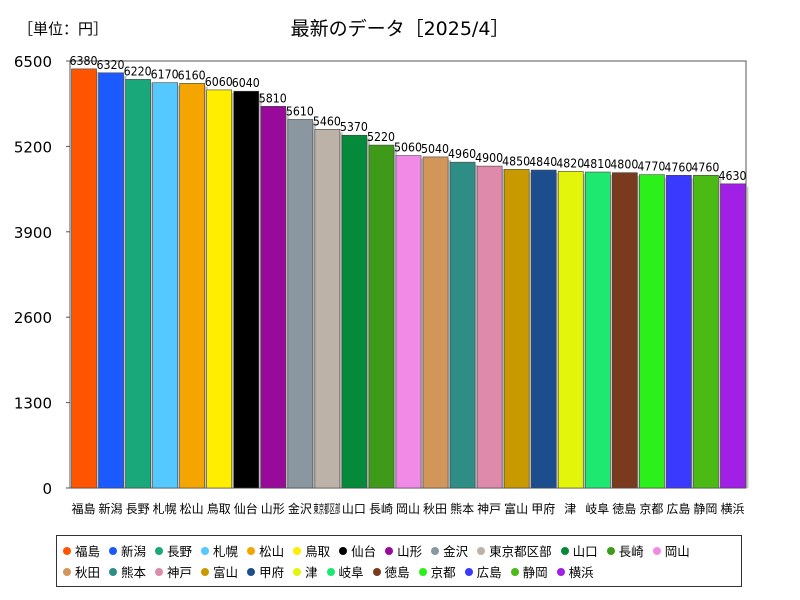  I want to click on legend-label: 仙台, so click(364, 551).